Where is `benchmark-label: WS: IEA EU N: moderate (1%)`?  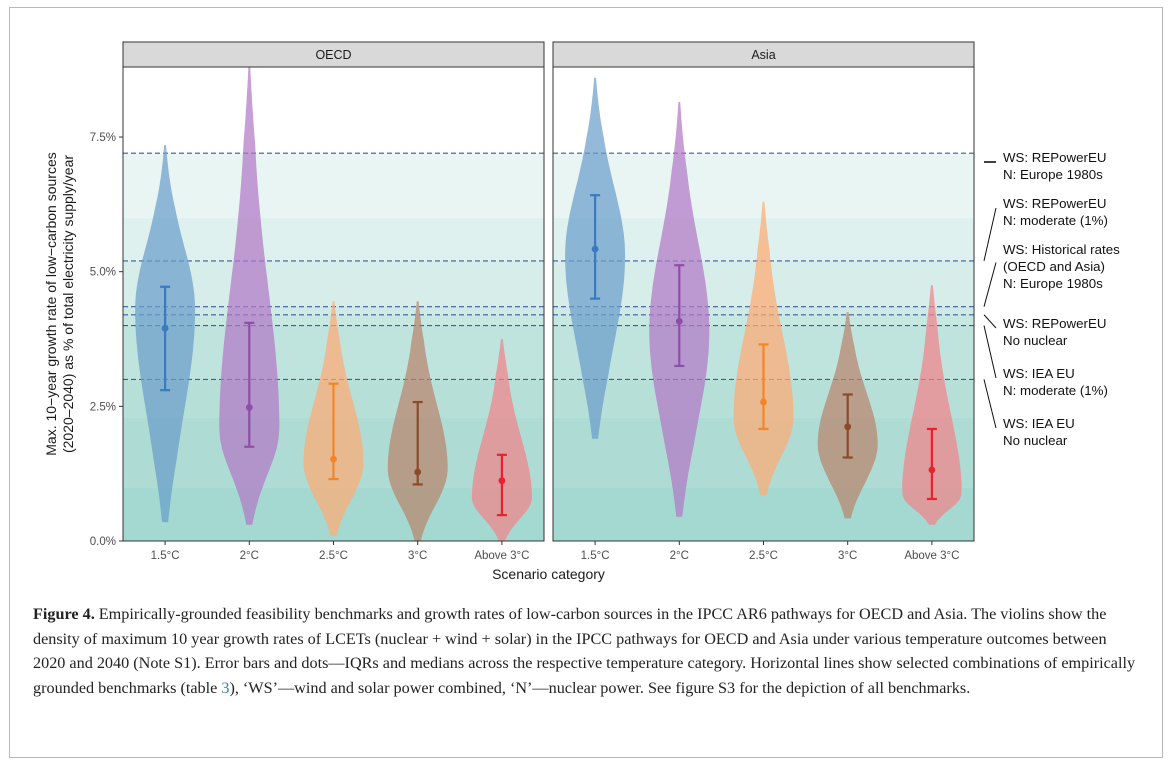 benchmark-label: WS: IEA EU N: moderate (1%) is located at coordinates (1045, 361).